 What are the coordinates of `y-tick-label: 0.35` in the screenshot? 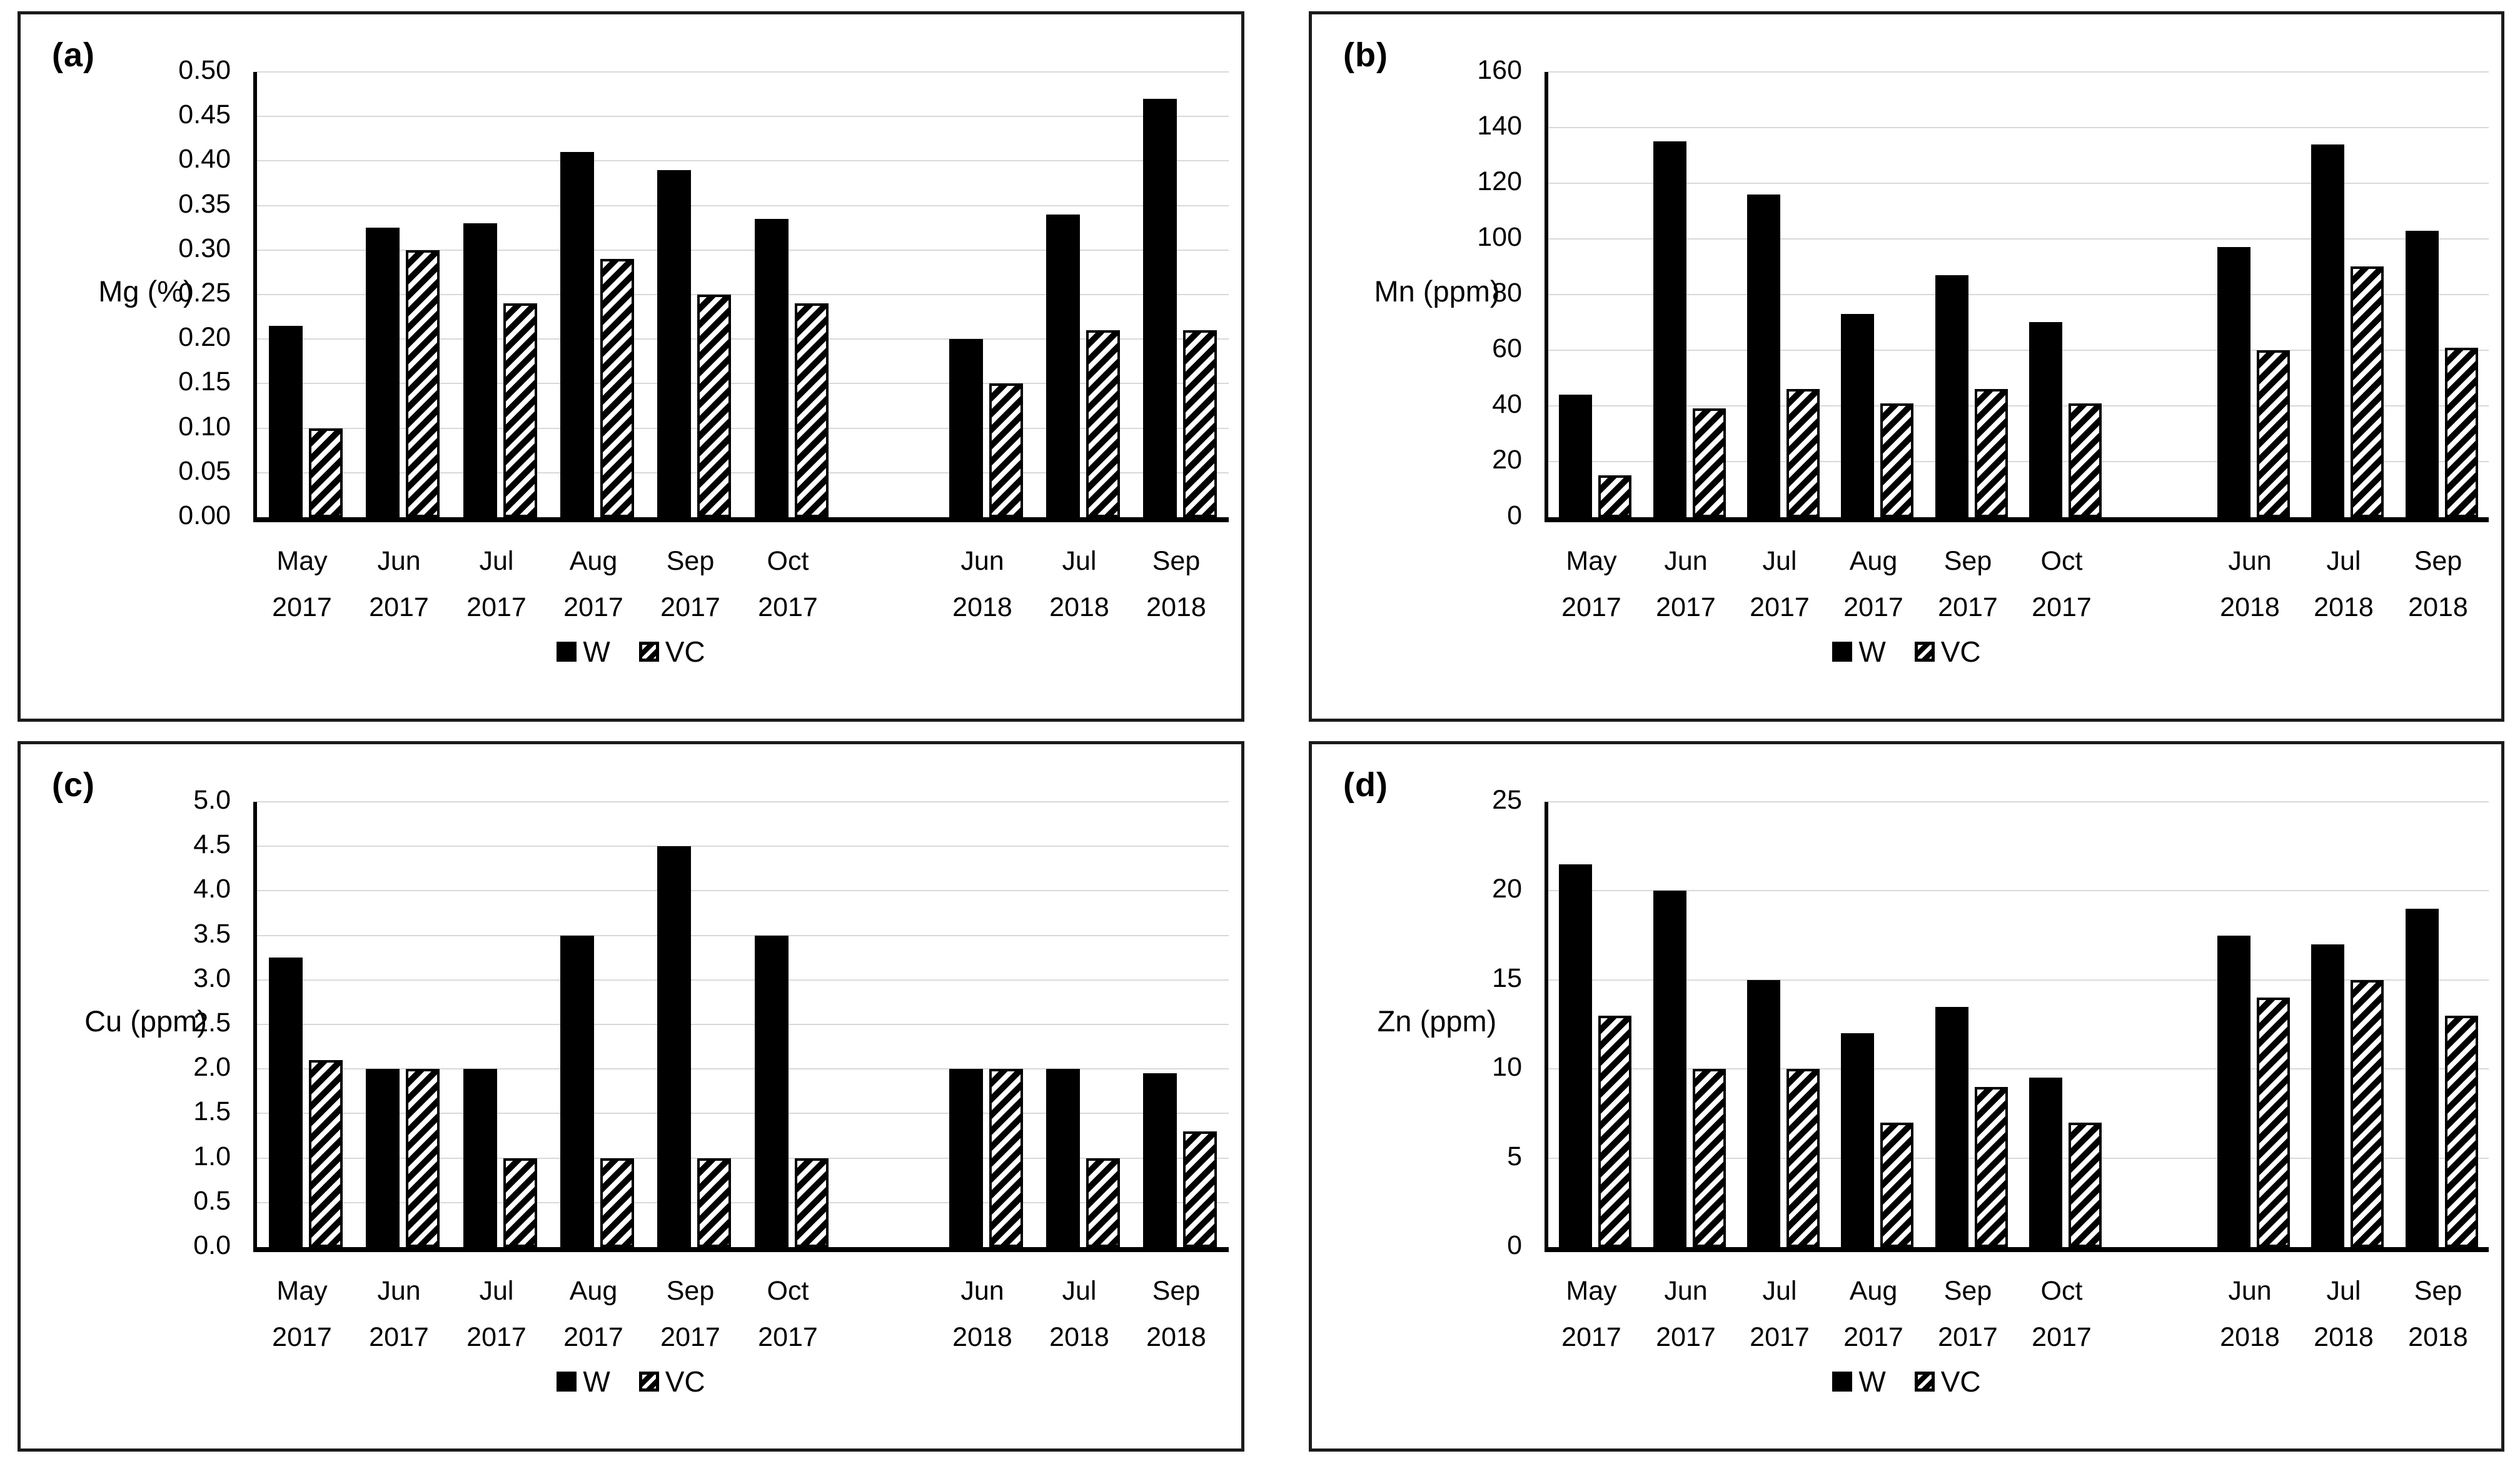 It's located at (205, 204).